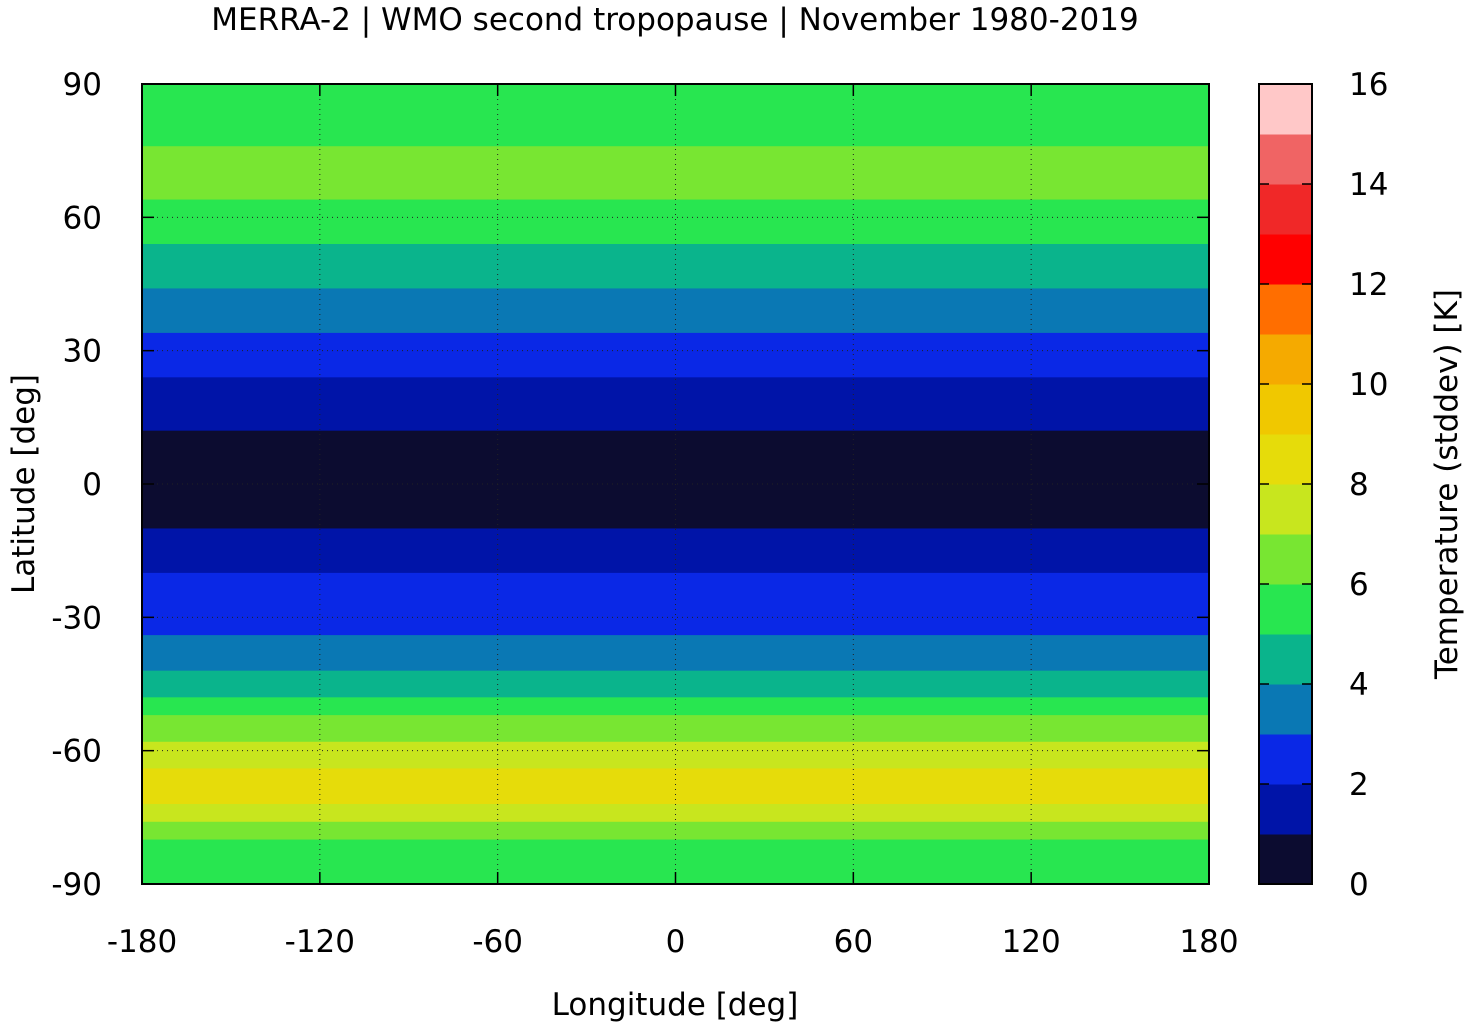 This screenshot has height=1029, width=1470. What do you see at coordinates (1359, 585) in the screenshot?
I see `colorbar-tick-label: 6` at bounding box center [1359, 585].